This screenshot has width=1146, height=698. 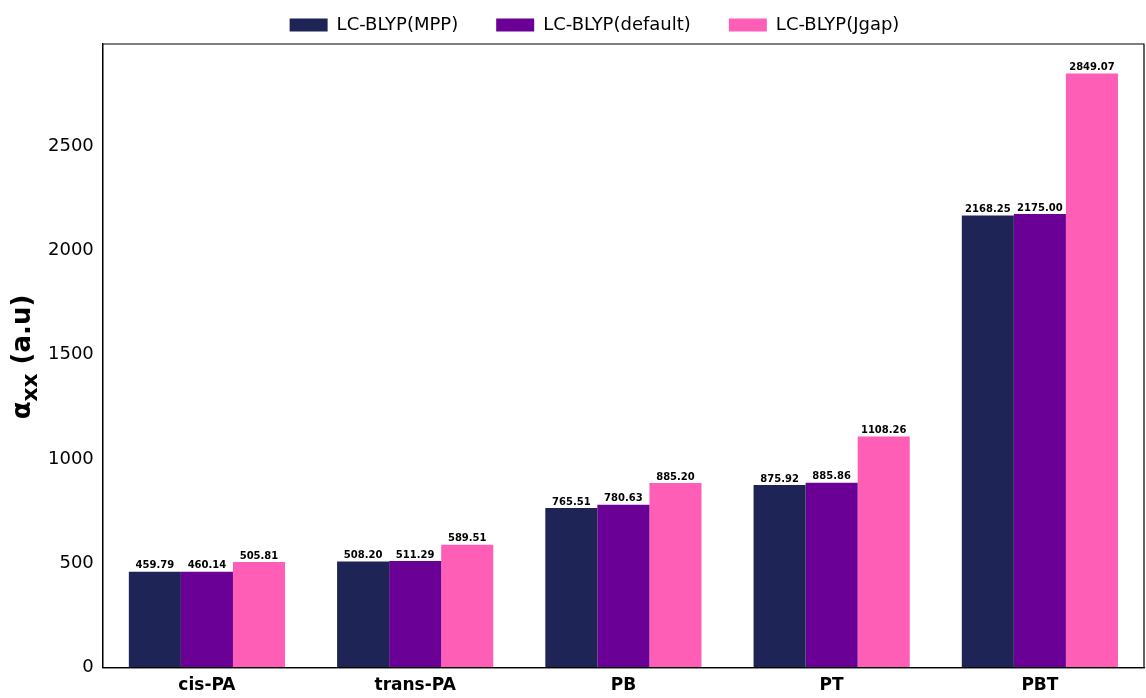 I want to click on y-tick-label: 1000, so click(x=71, y=457).